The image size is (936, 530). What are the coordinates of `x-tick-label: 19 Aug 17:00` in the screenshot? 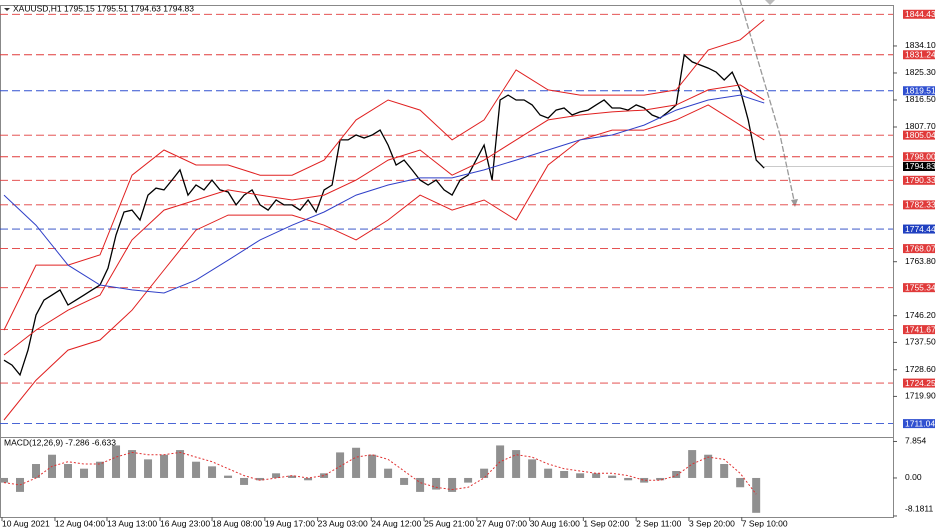 It's located at (290, 523).